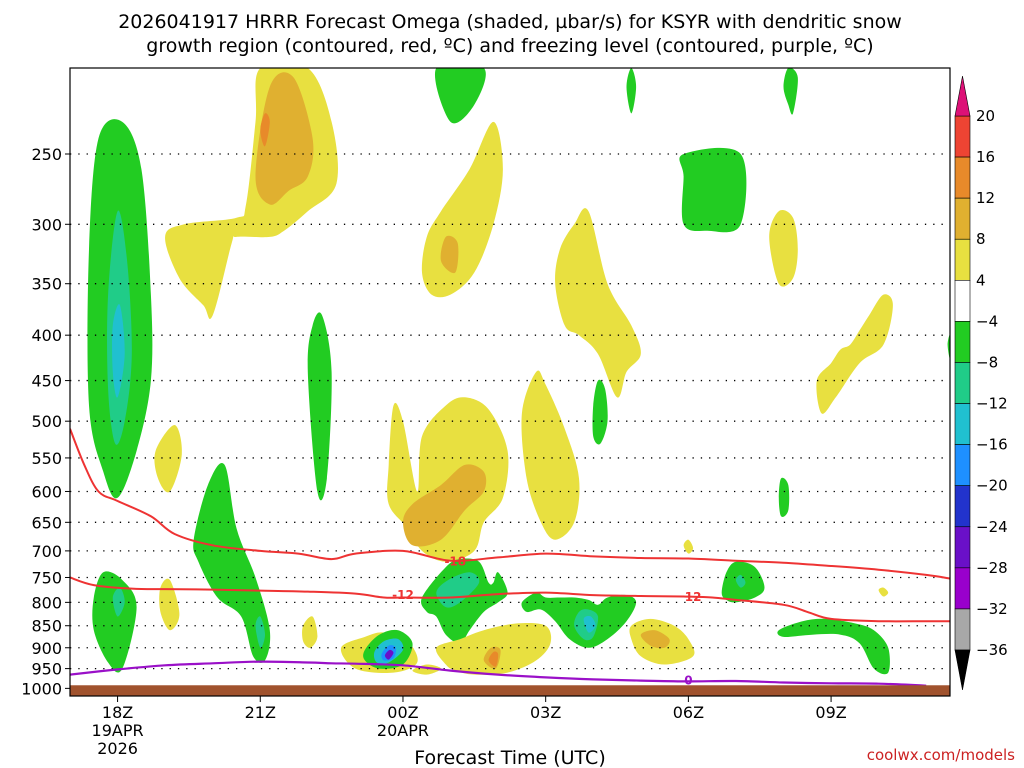 The width and height of the screenshot is (1024, 768). What do you see at coordinates (46, 602) in the screenshot?
I see `y-tick-label: 800` at bounding box center [46, 602].